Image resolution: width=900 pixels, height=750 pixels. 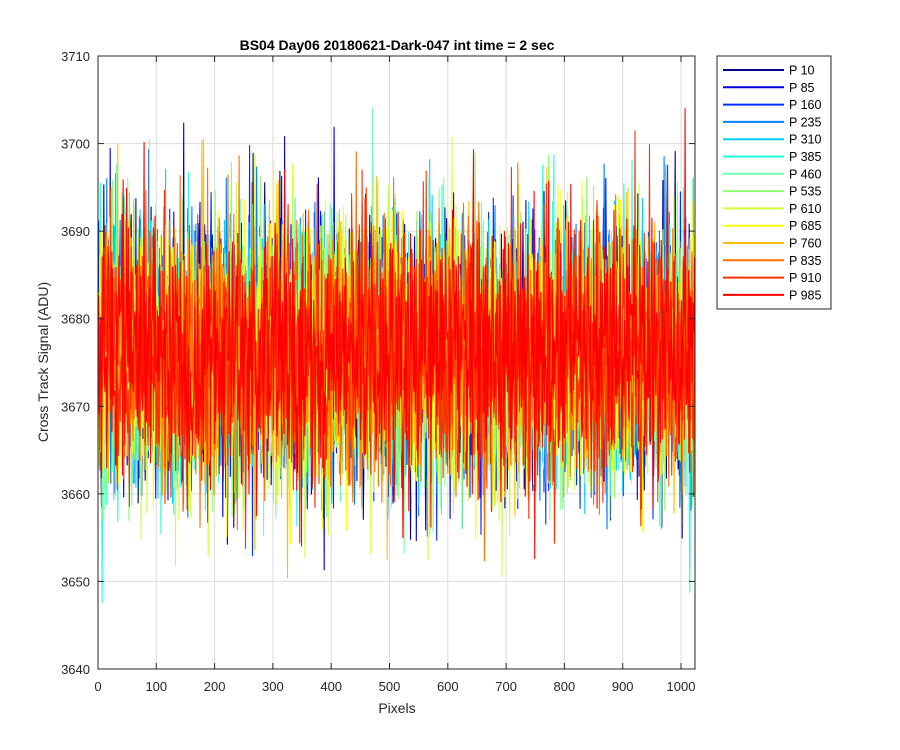 What do you see at coordinates (75, 144) in the screenshot?
I see `y-tick-label: 3700` at bounding box center [75, 144].